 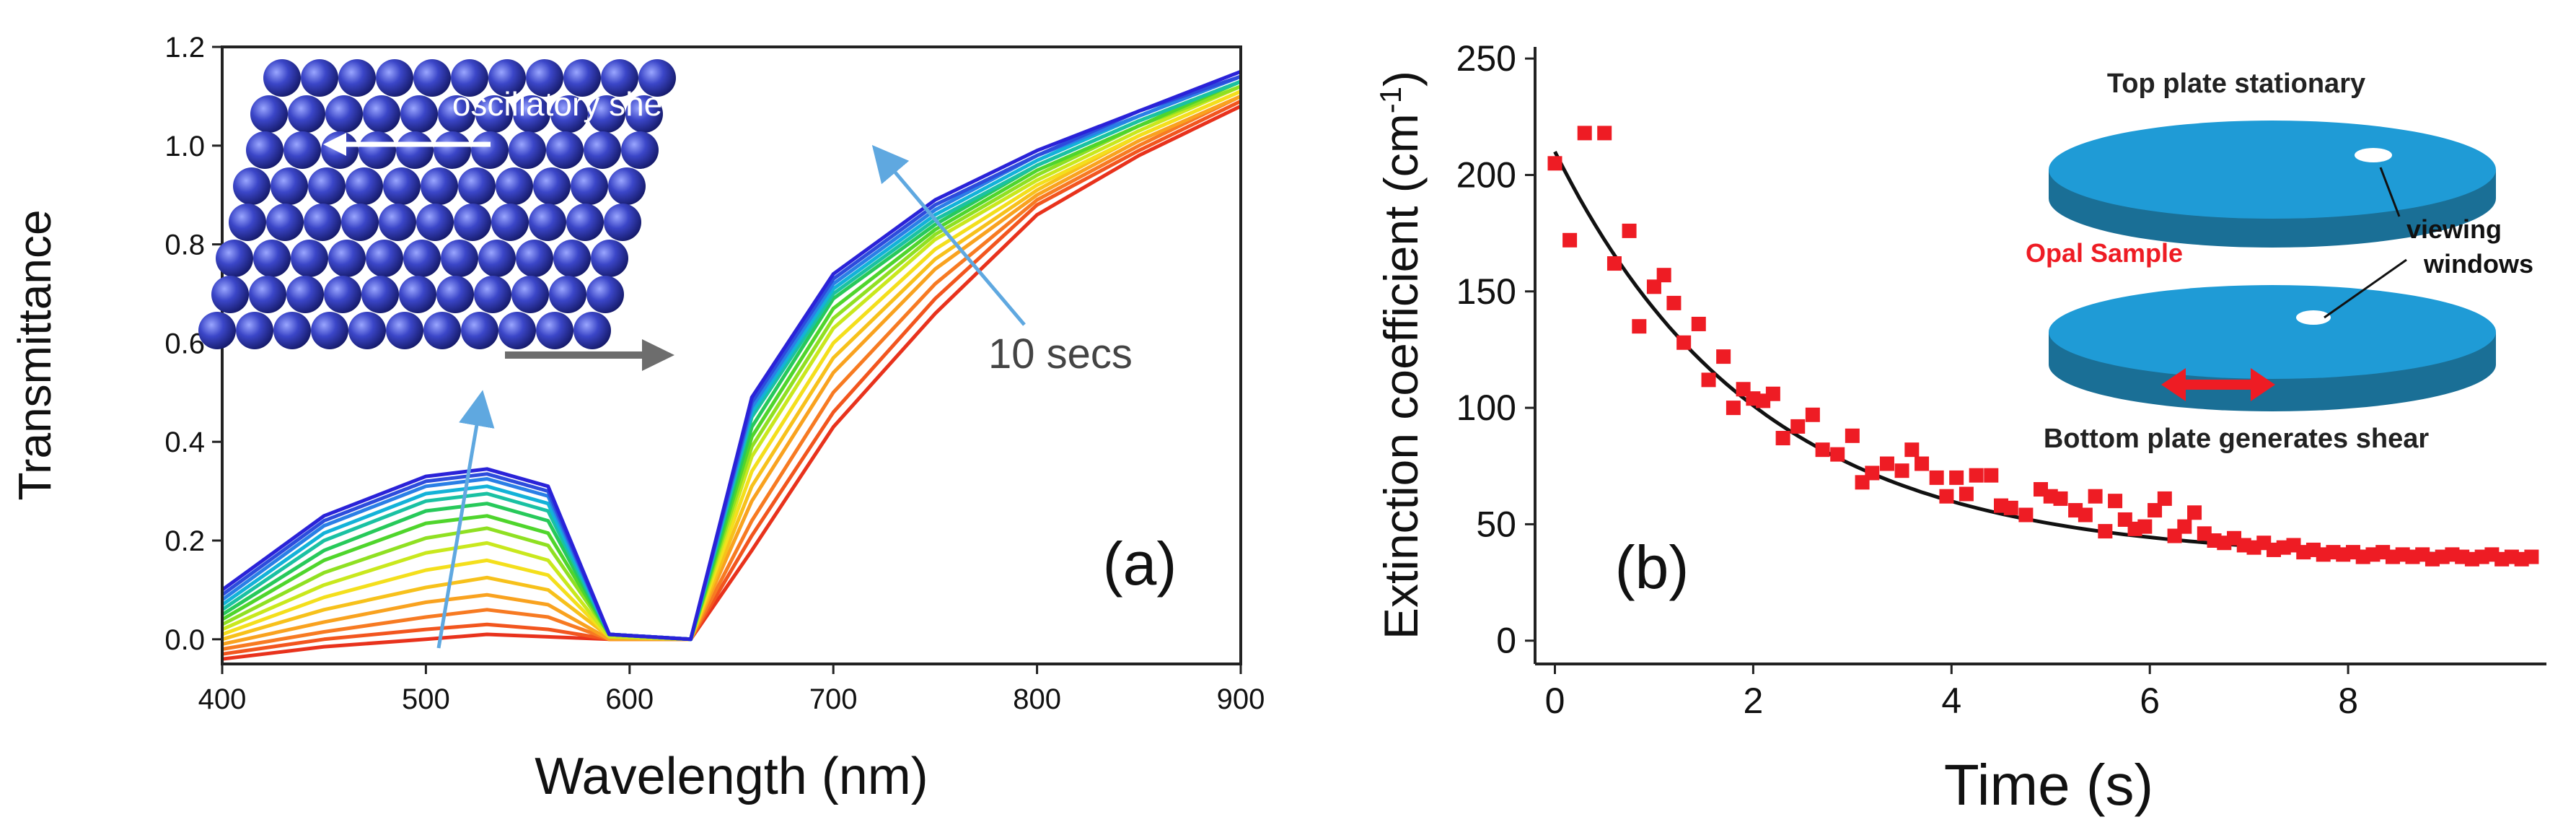 What do you see at coordinates (572, 104) in the screenshot?
I see `inset-label: oscillatory shear` at bounding box center [572, 104].